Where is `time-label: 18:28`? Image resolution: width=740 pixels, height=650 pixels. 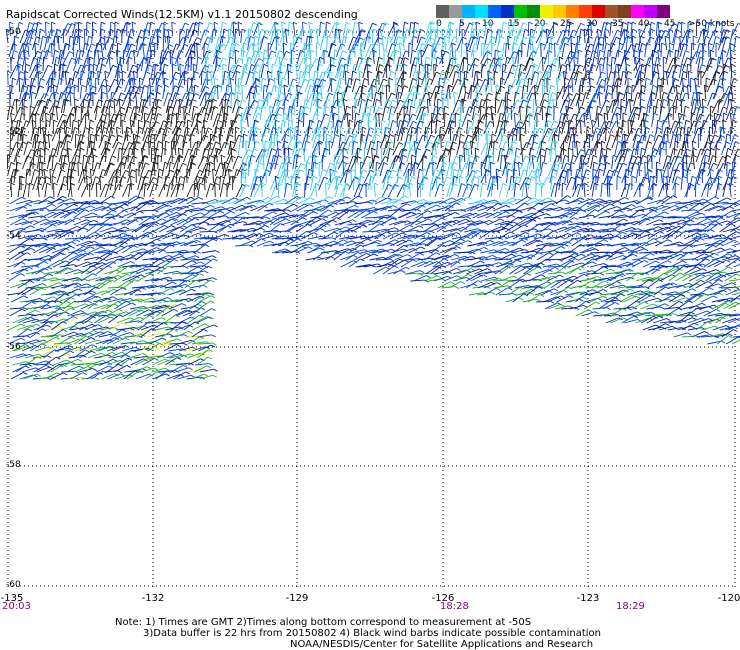
time-label: 18:28 is located at coordinates (454, 606).